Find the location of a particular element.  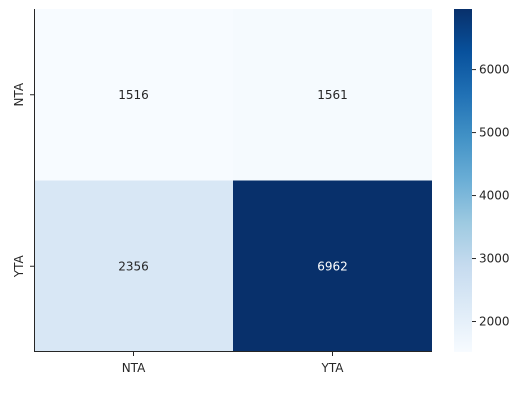

cell-value-label: 1561 is located at coordinates (332, 95).